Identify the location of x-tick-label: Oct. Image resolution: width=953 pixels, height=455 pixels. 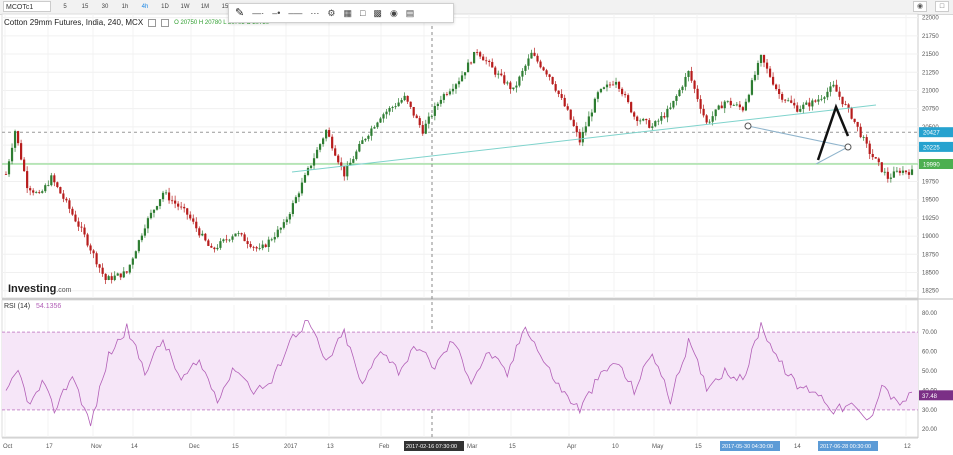
(8, 447).